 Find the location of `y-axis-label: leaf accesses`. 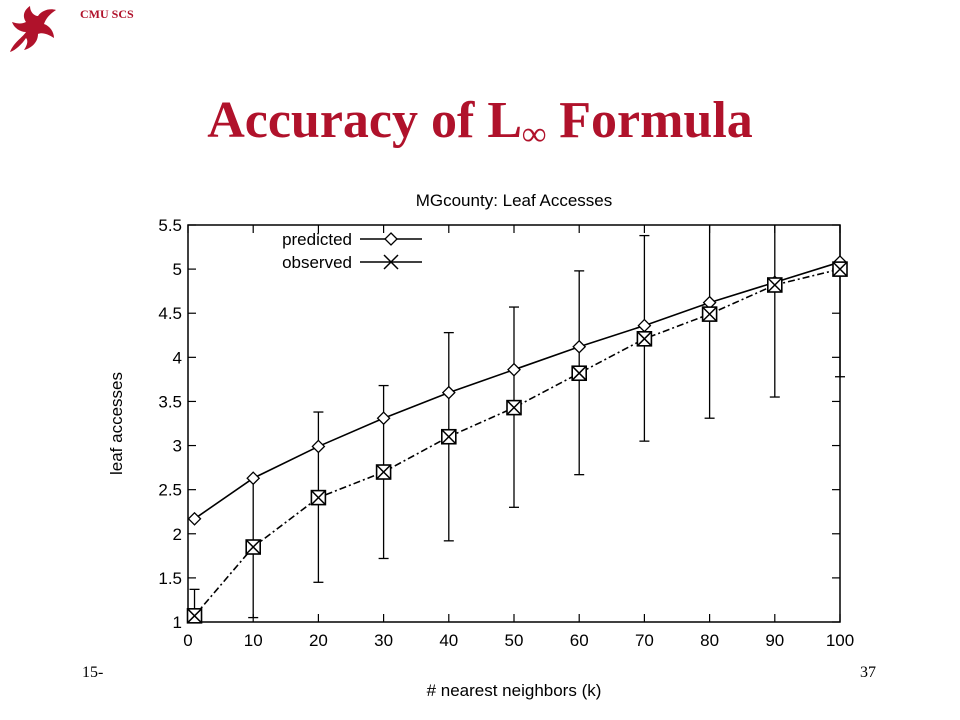

y-axis-label: leaf accesses is located at coordinates (116, 423).